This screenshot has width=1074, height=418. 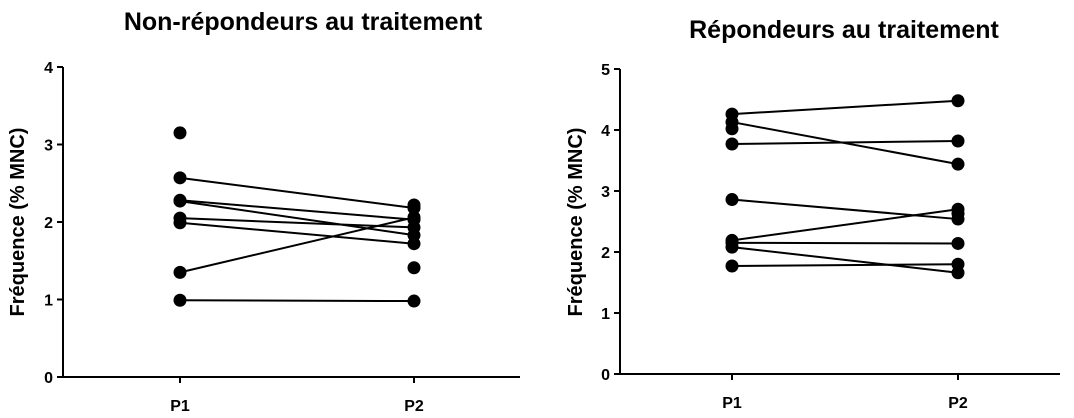 What do you see at coordinates (605, 70) in the screenshot?
I see `y-tick-label: 5` at bounding box center [605, 70].